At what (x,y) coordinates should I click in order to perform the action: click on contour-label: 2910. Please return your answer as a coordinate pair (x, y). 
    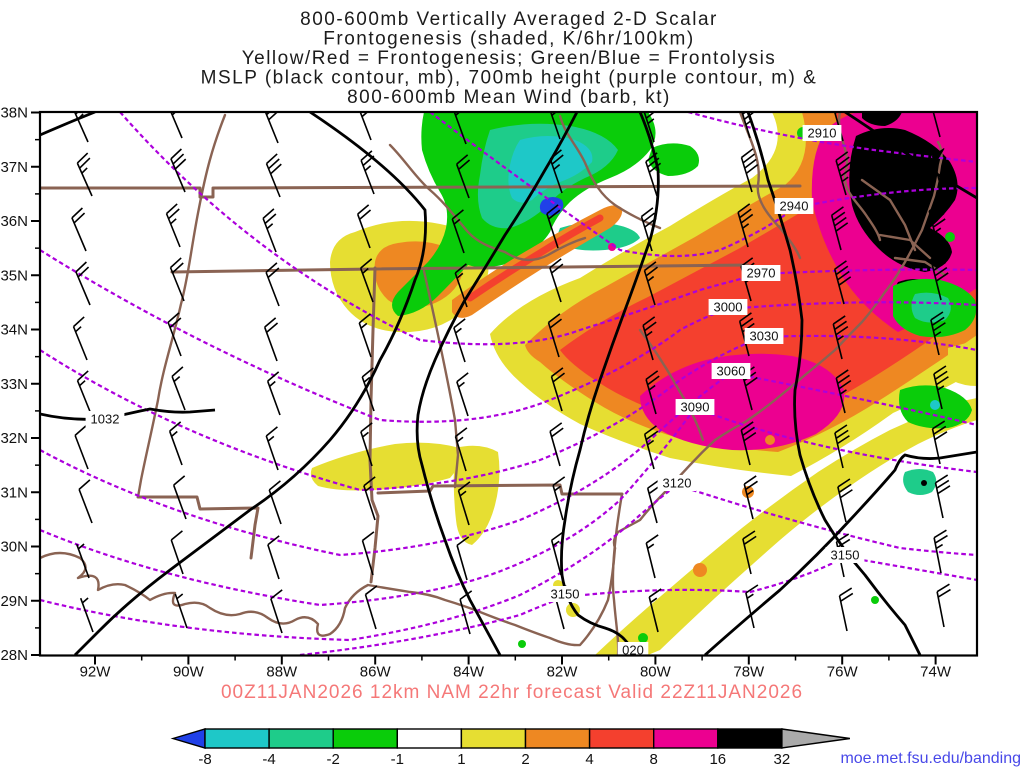
    Looking at the image, I should click on (822, 133).